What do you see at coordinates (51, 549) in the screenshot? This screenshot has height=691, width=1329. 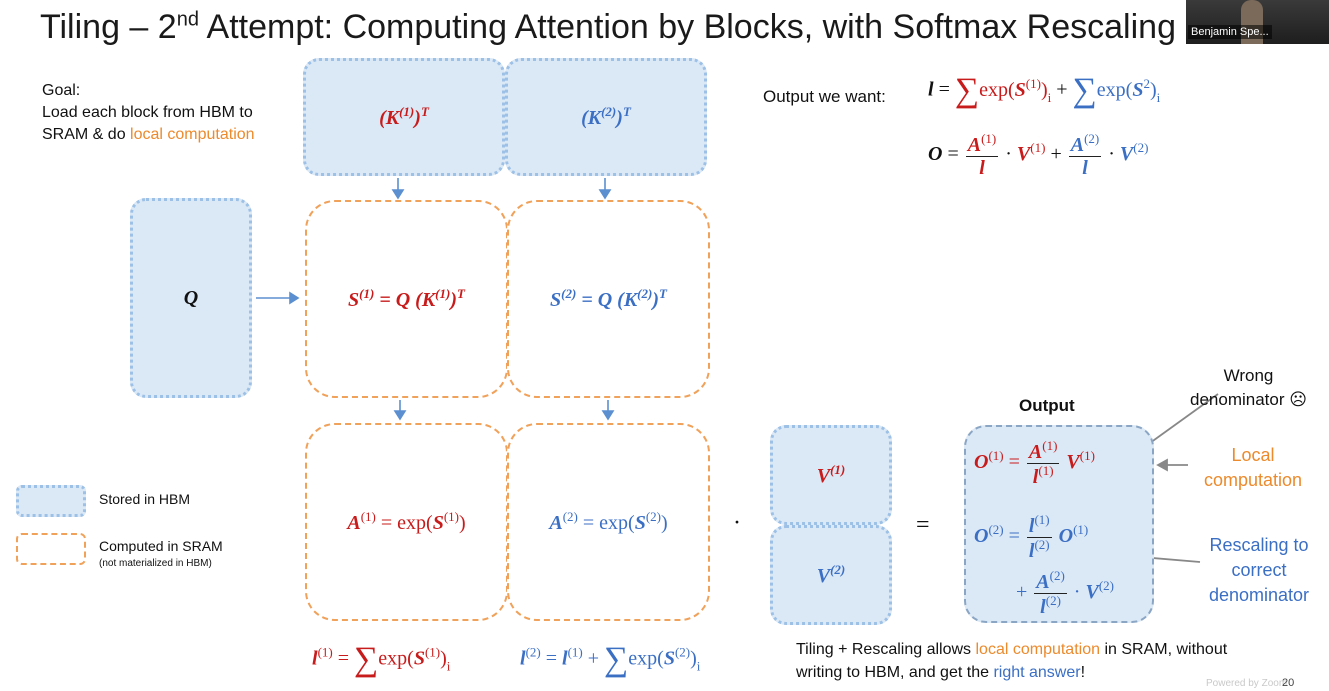 I see `legend-sram-swatch` at bounding box center [51, 549].